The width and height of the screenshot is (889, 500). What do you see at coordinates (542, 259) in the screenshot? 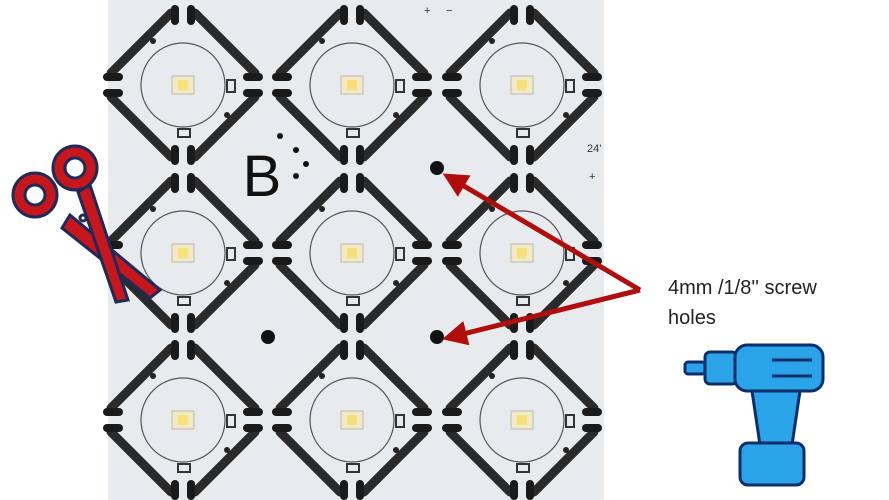
I see `arrows` at bounding box center [542, 259].